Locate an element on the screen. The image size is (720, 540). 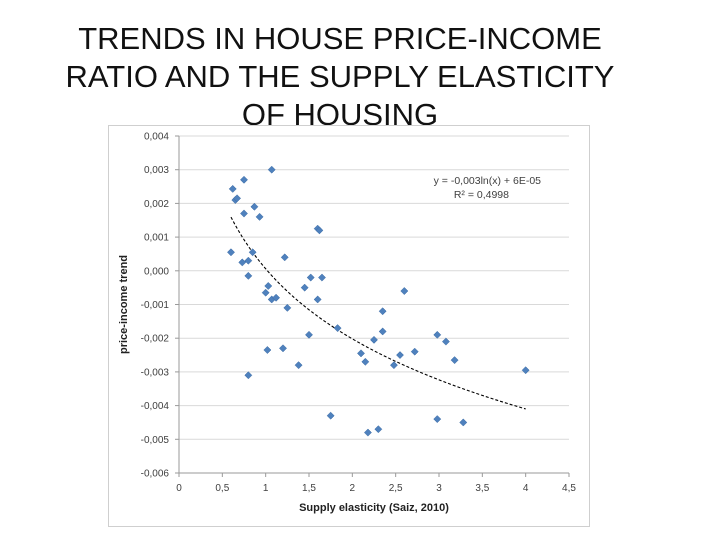
trendline is located at coordinates (378, 313).